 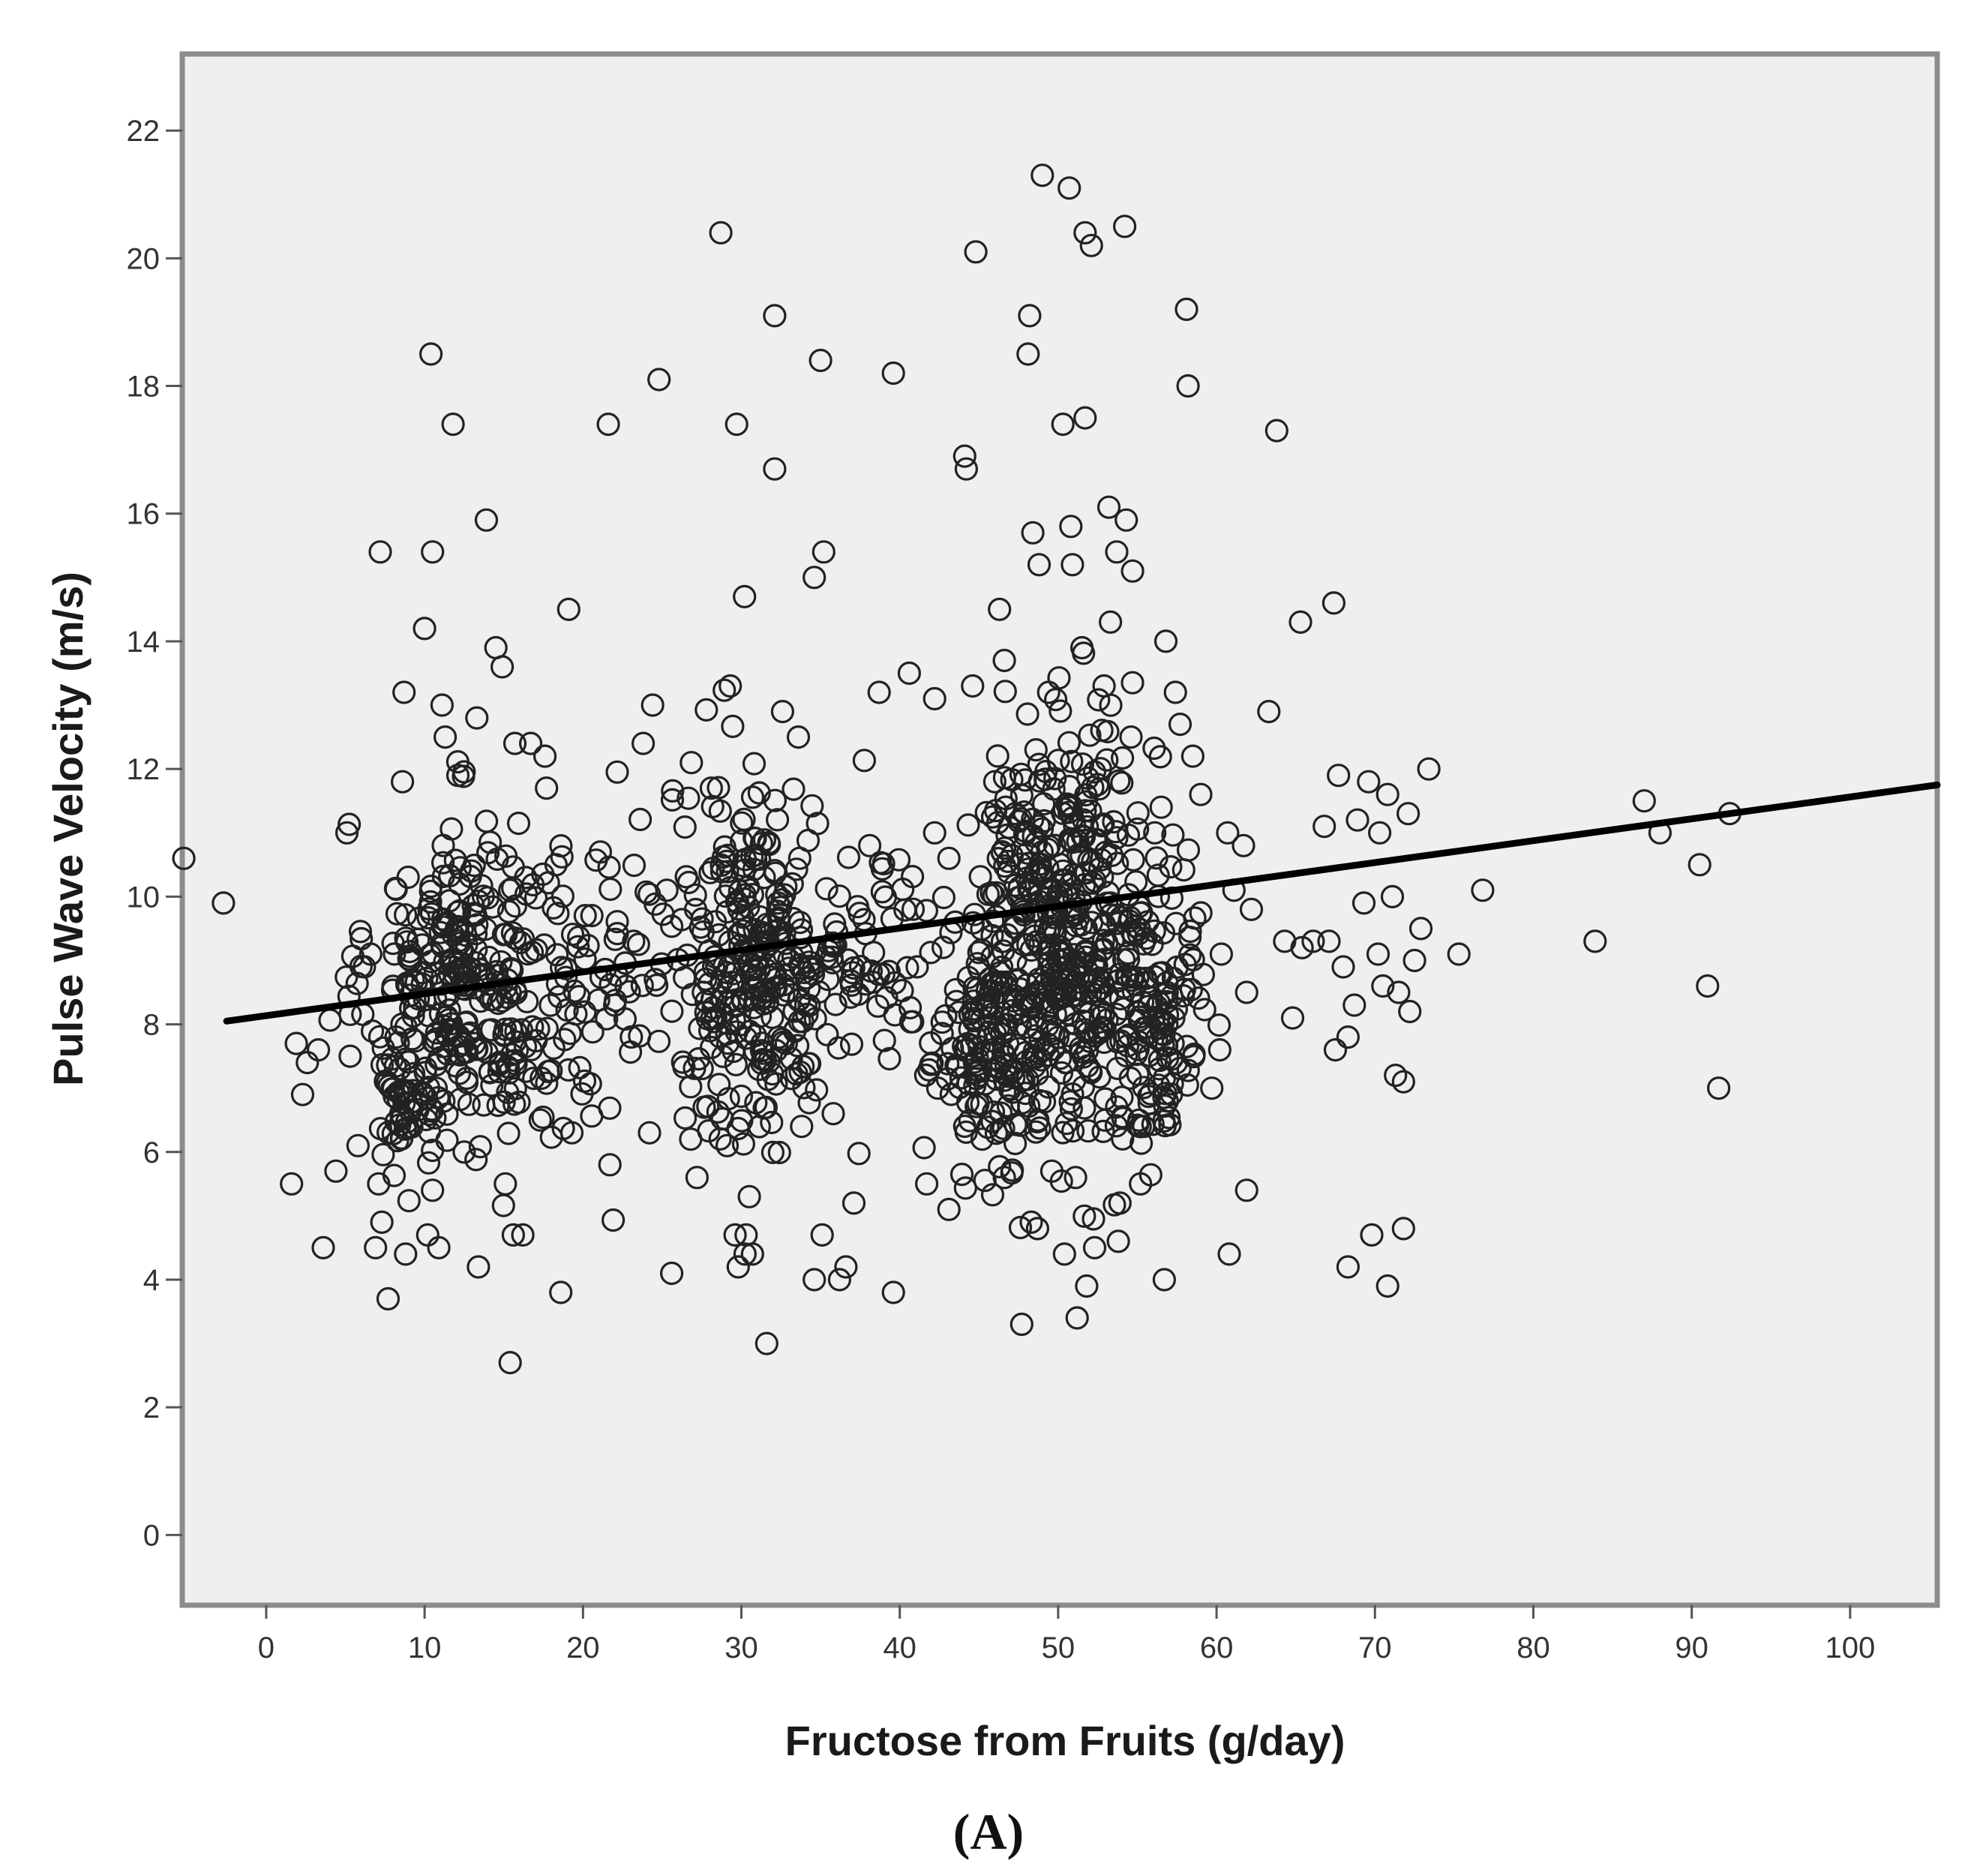 I want to click on y-tick-label: 16, so click(x=143, y=514).